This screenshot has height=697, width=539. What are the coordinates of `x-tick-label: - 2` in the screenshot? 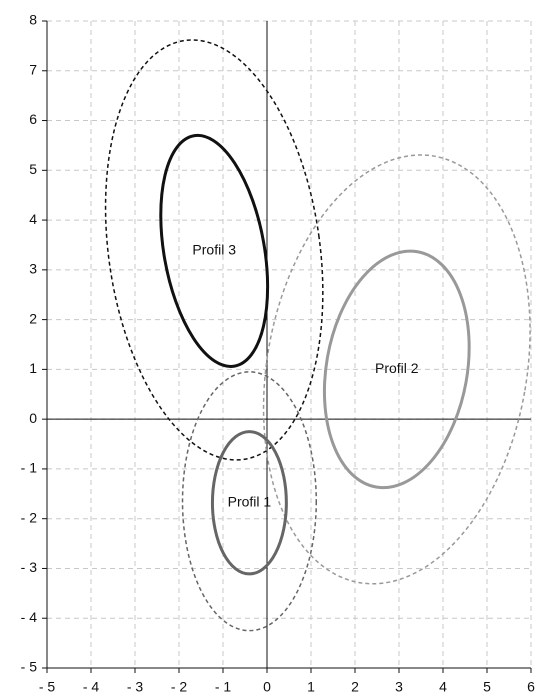 It's located at (179, 687).